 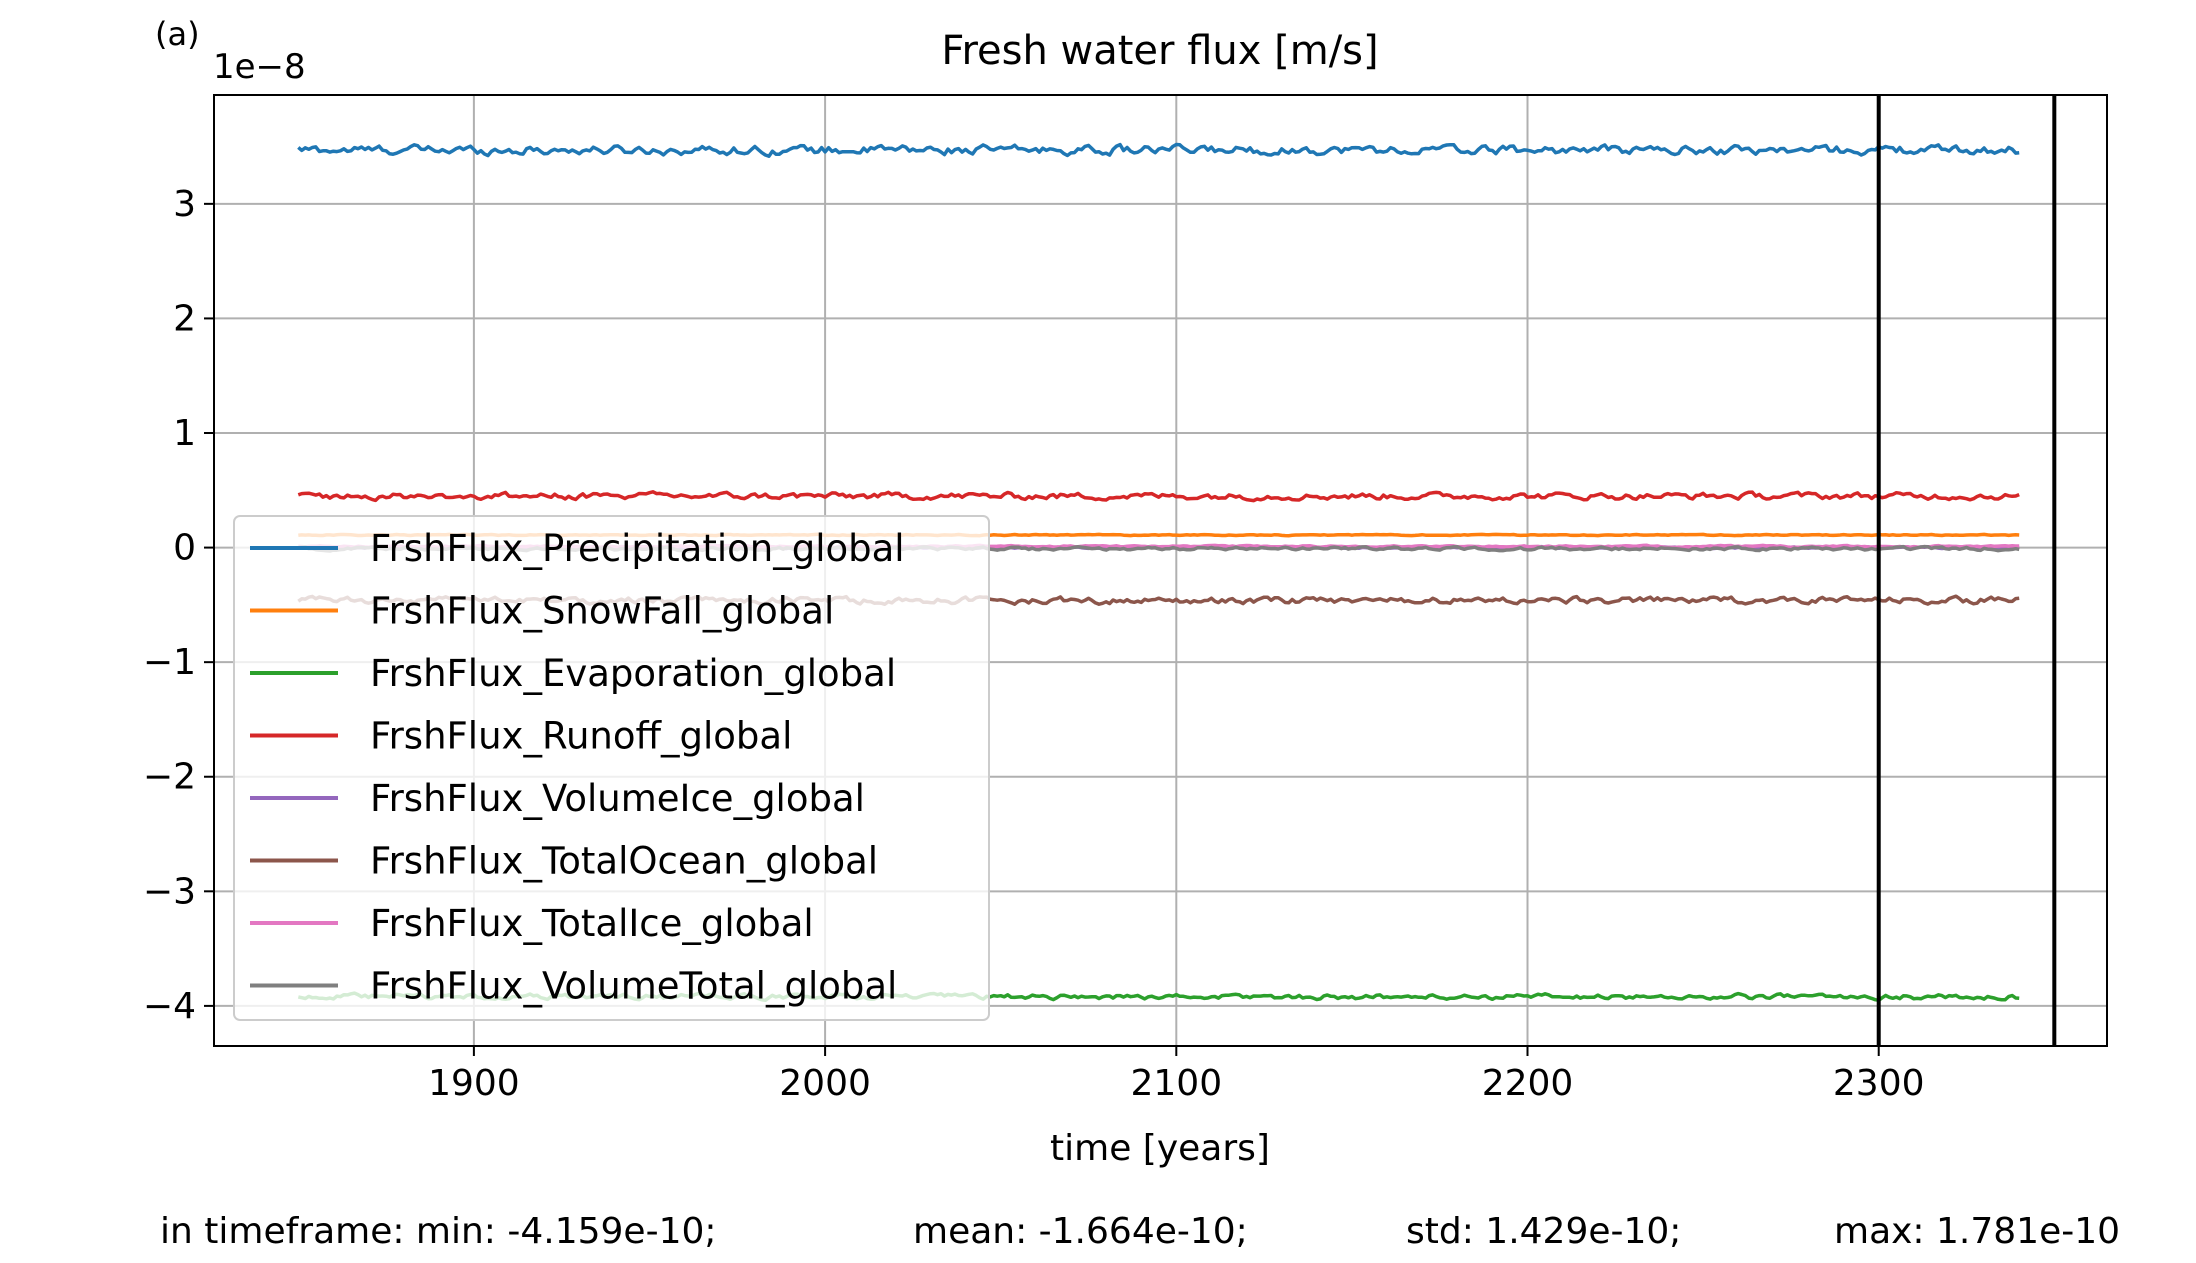 I want to click on y-tick-label: 1, so click(x=184, y=433).